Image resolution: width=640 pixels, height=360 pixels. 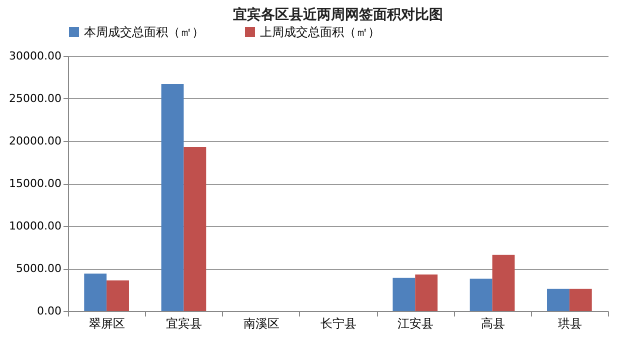 I want to click on x-tick-label: 翠屏区, so click(x=107, y=323).